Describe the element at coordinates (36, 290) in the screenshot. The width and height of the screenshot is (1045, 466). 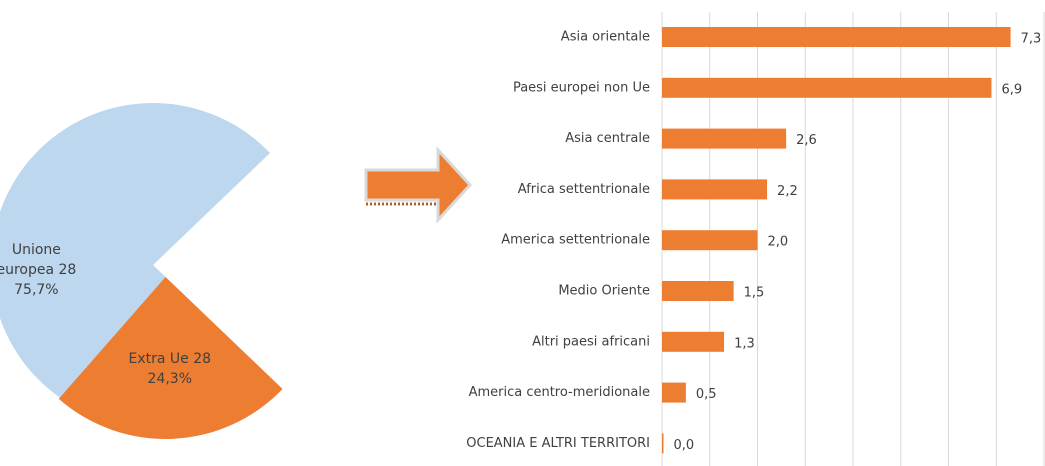
I see `slice-value: 75,7%` at that location.